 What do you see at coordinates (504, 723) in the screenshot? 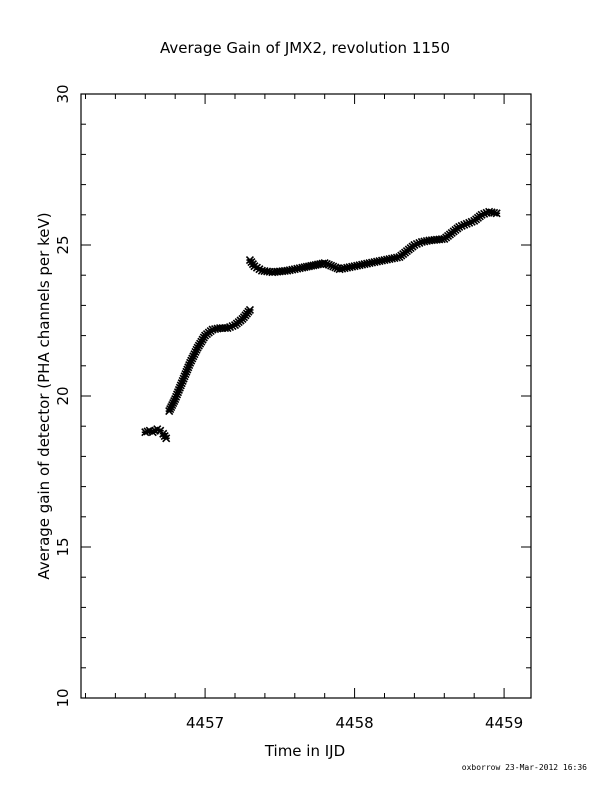
I see `x-tick-label: 4459` at bounding box center [504, 723].